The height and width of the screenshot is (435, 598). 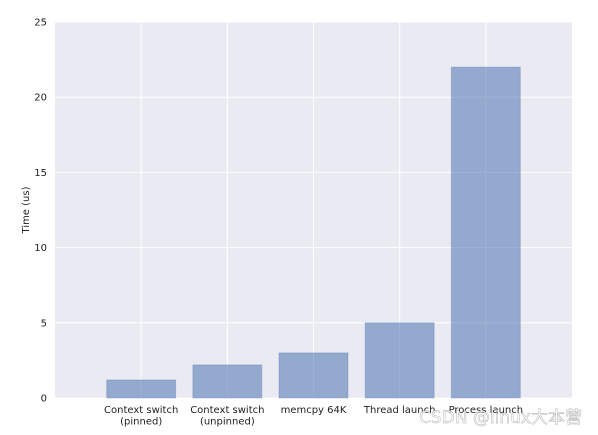 I want to click on x-tick-label: Process launch, so click(x=486, y=410).